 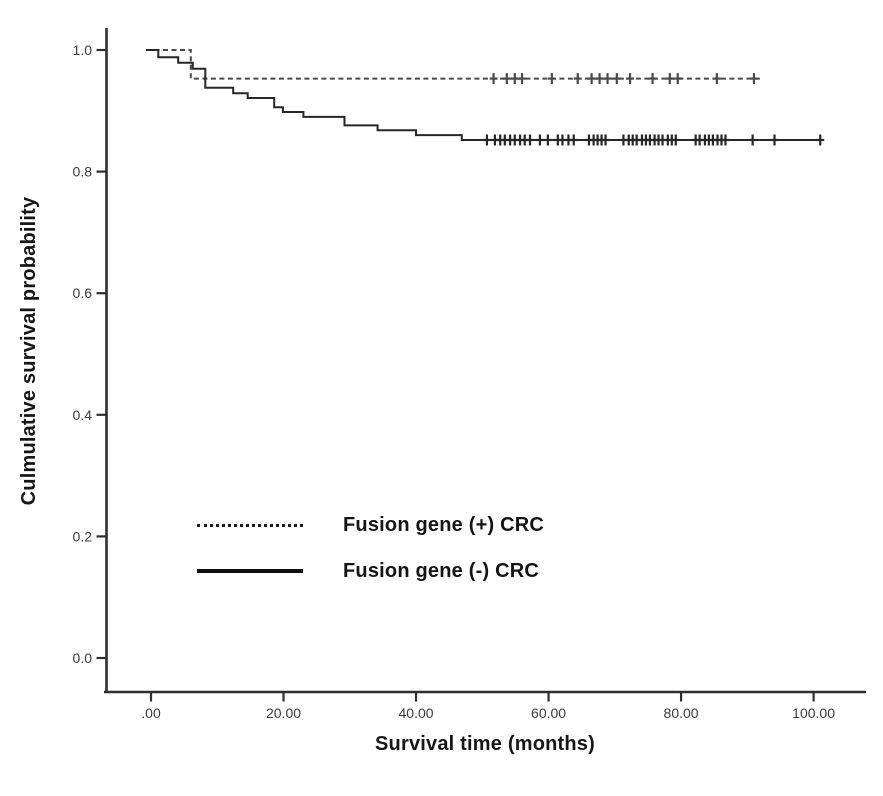 What do you see at coordinates (83, 536) in the screenshot?
I see `y-tick-label: 0.2` at bounding box center [83, 536].